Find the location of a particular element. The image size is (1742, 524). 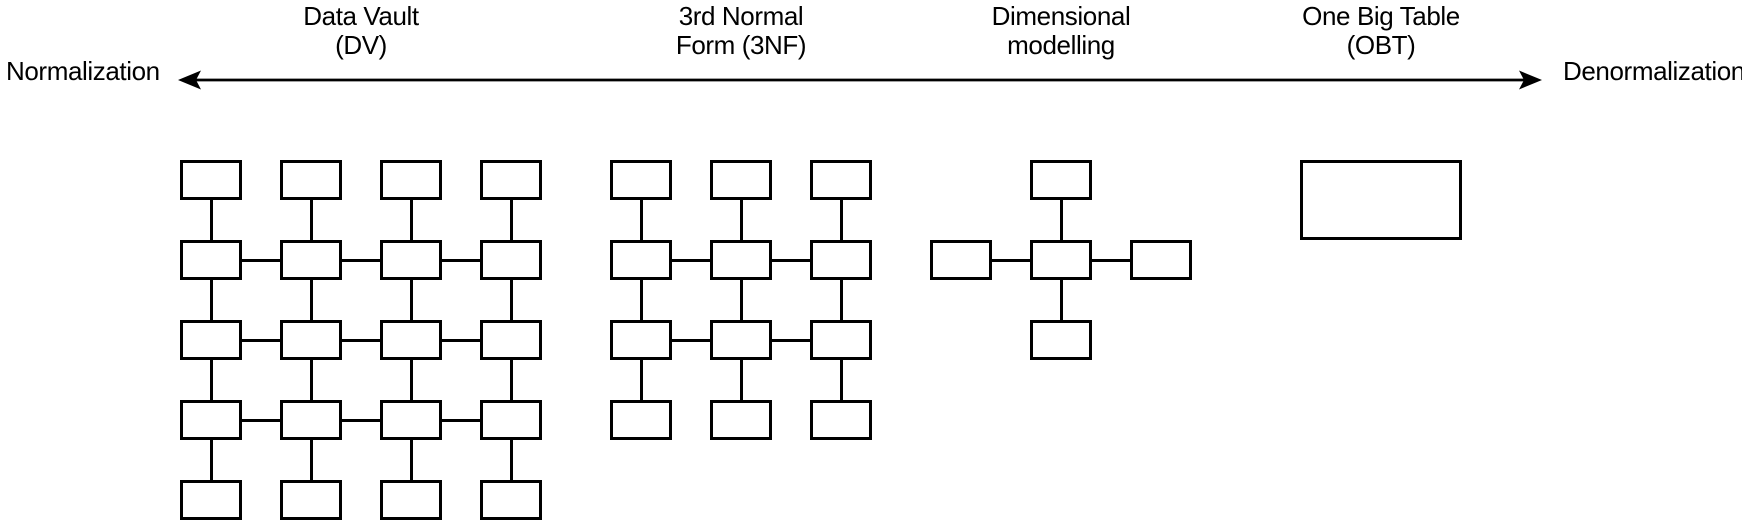

diagram-label-line: 3rd Normal is located at coordinates (741, 16).